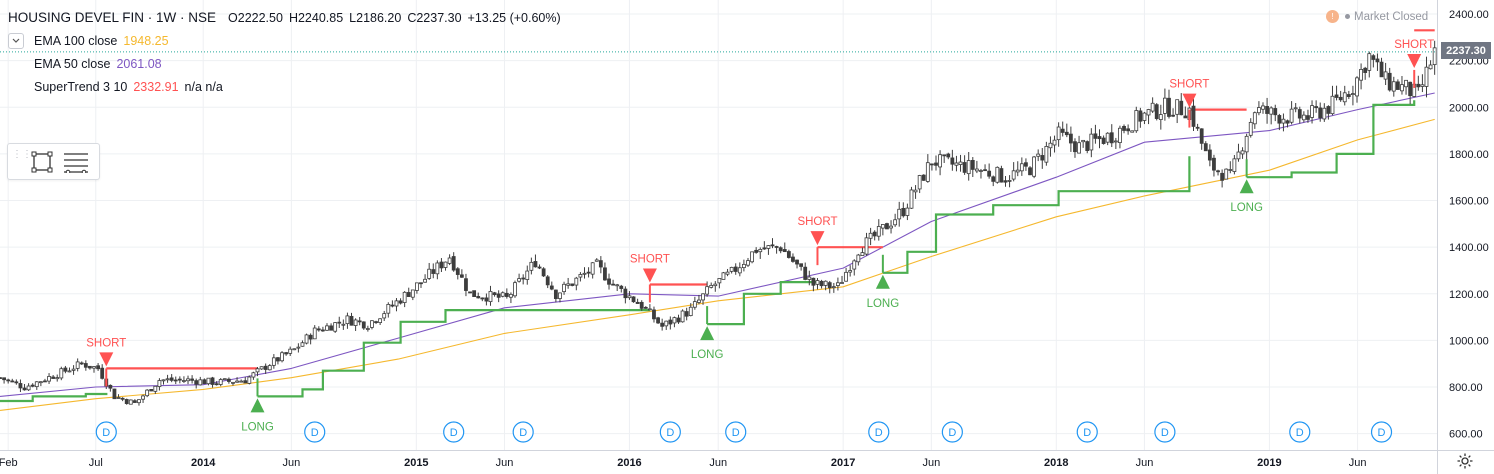 The height and width of the screenshot is (474, 1494). Describe the element at coordinates (843, 463) in the screenshot. I see `x-tick-label: 2017` at that location.